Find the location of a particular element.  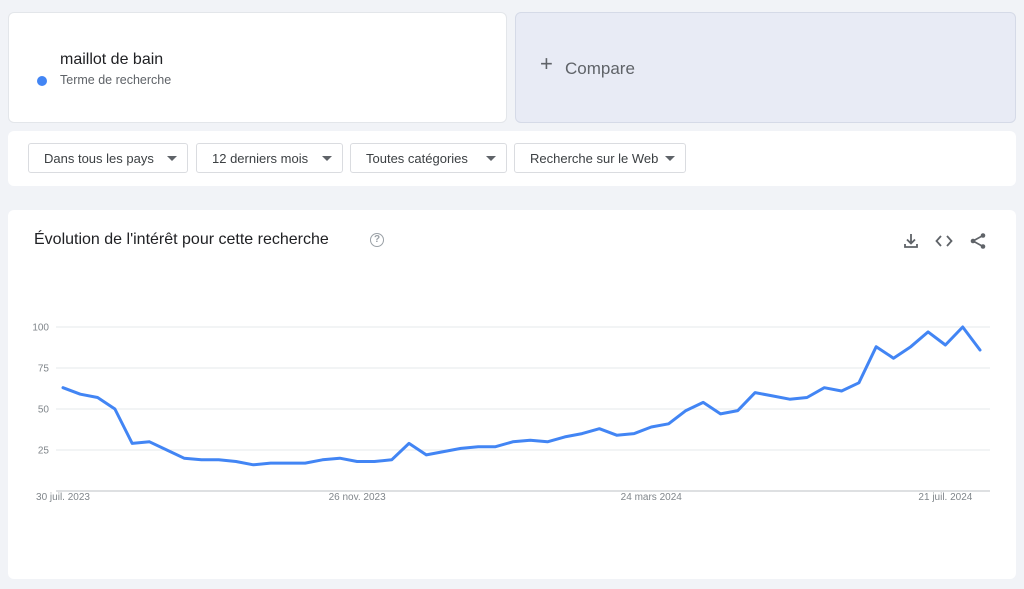

share-icon is located at coordinates (978, 241).